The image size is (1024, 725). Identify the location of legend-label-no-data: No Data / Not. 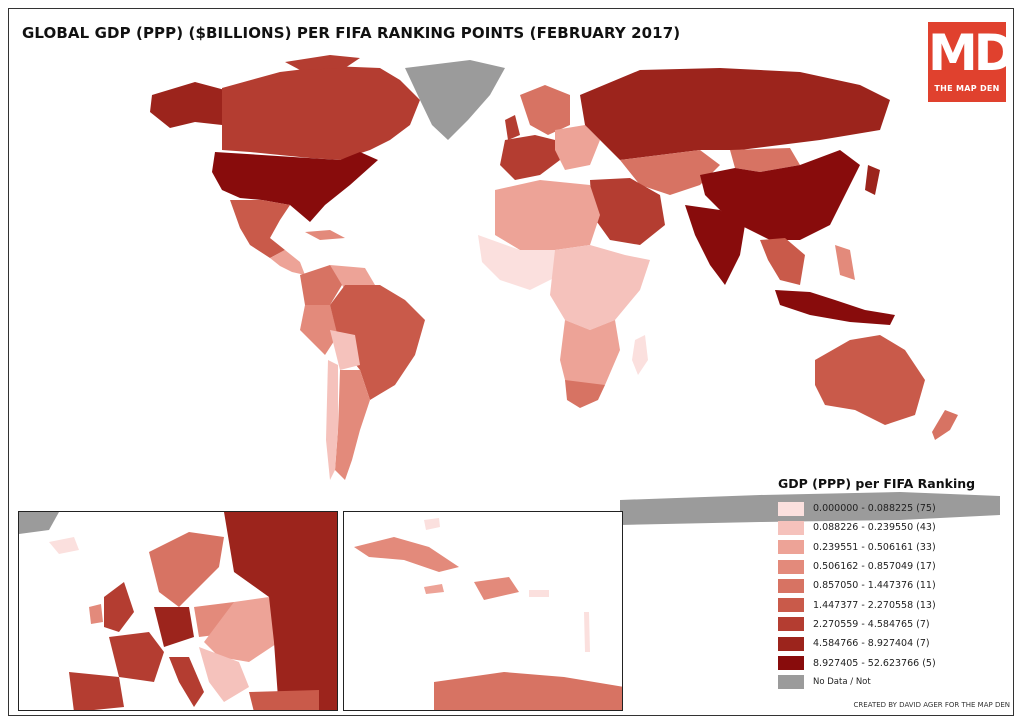
(842, 682).